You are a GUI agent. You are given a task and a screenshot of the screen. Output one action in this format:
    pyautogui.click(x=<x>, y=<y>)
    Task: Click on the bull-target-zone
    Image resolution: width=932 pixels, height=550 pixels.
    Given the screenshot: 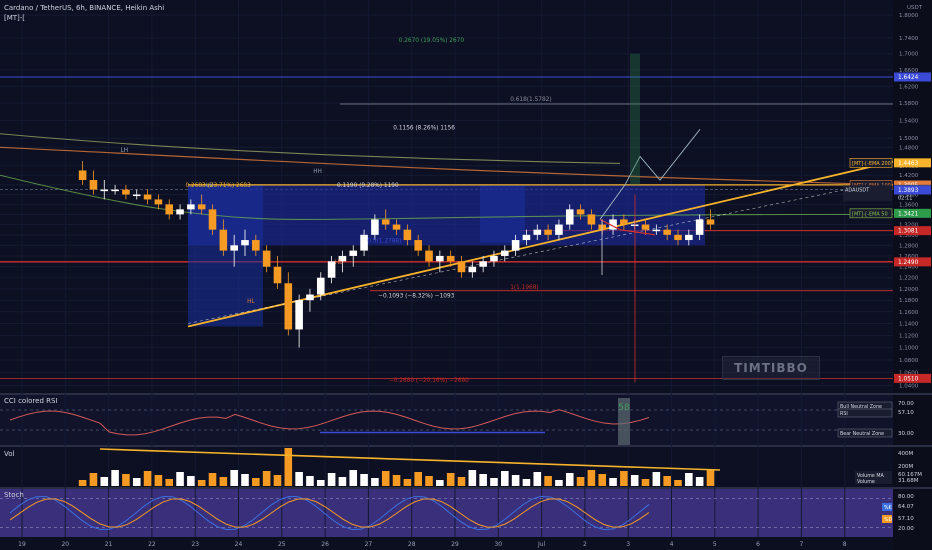 What is the action you would take?
    pyautogui.click(x=635, y=119)
    